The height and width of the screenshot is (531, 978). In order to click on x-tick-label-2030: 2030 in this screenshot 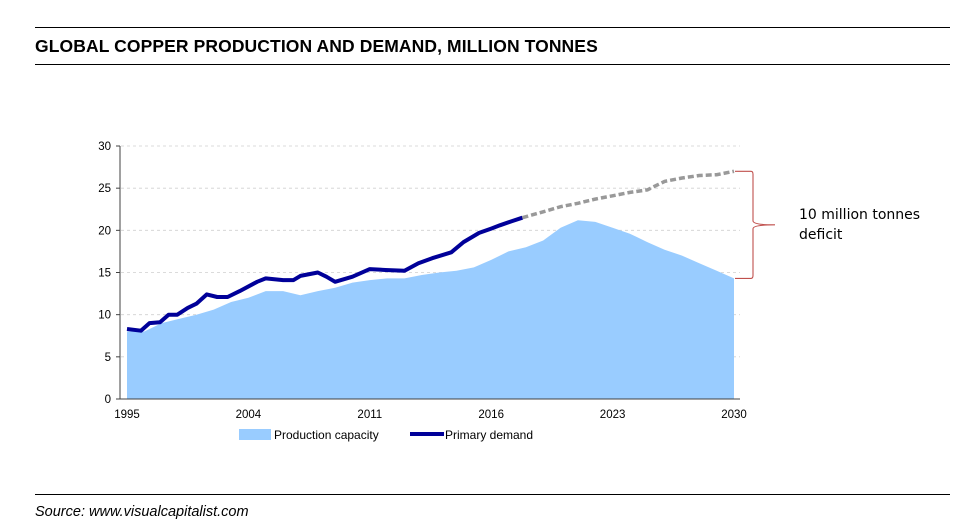, I will do `click(734, 415)`.